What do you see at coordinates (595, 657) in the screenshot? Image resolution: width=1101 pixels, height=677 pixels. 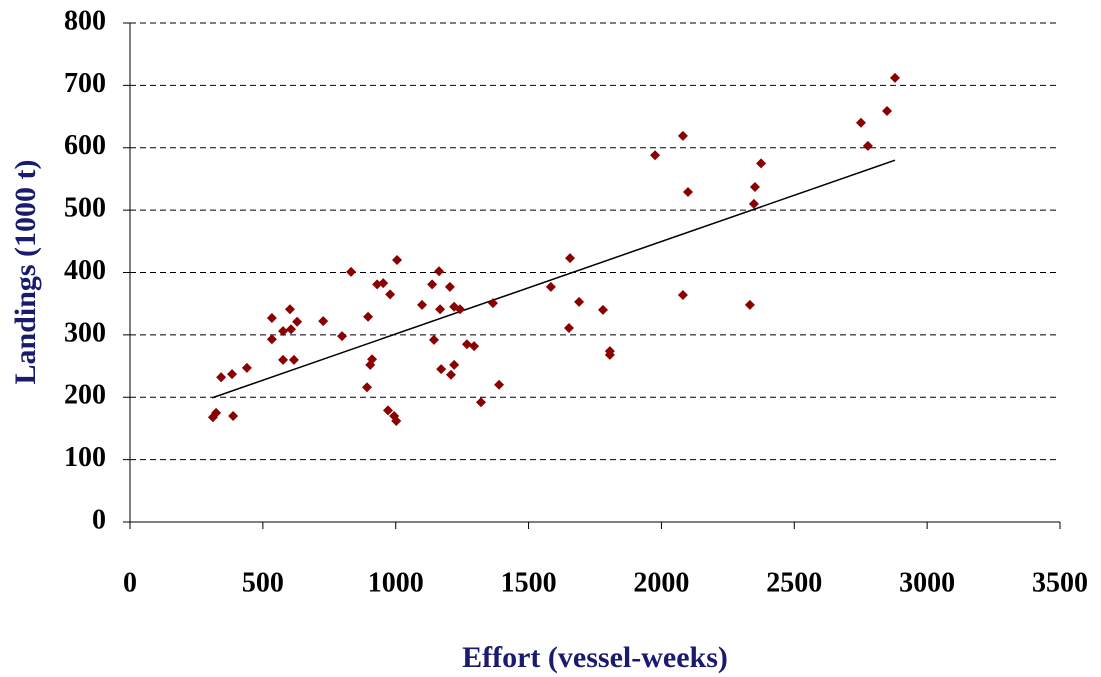 I see `x-axis-title: Effort (vessel-weeks)` at bounding box center [595, 657].